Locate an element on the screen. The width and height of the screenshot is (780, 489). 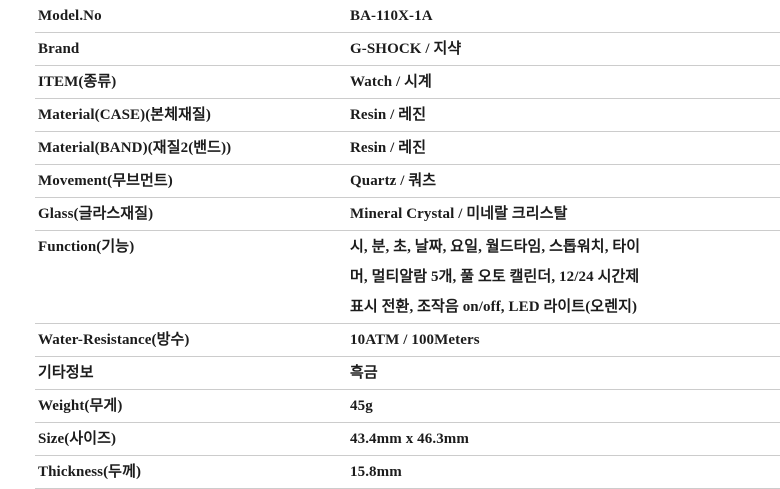
spec-label: Material(CASE)(본체재질) is located at coordinates (124, 115).